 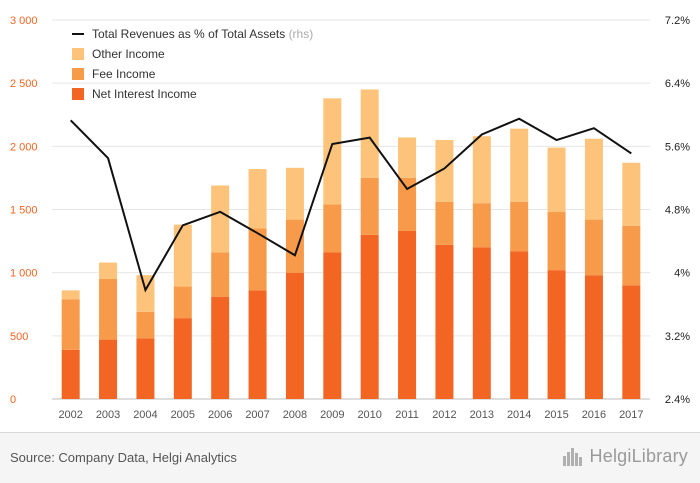 I want to click on legend-line-name: Total Revenues as % of Total Assets, so click(x=190, y=34).